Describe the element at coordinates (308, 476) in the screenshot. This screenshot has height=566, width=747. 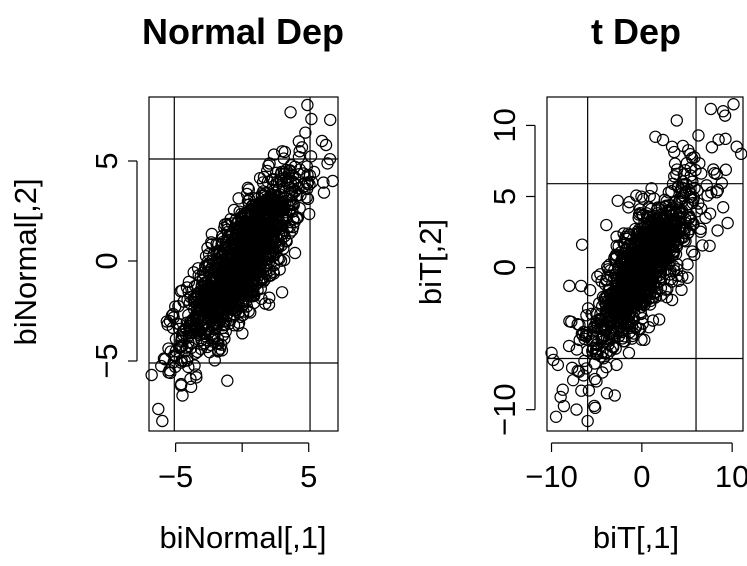
I see `x-tick-label: 5` at that location.